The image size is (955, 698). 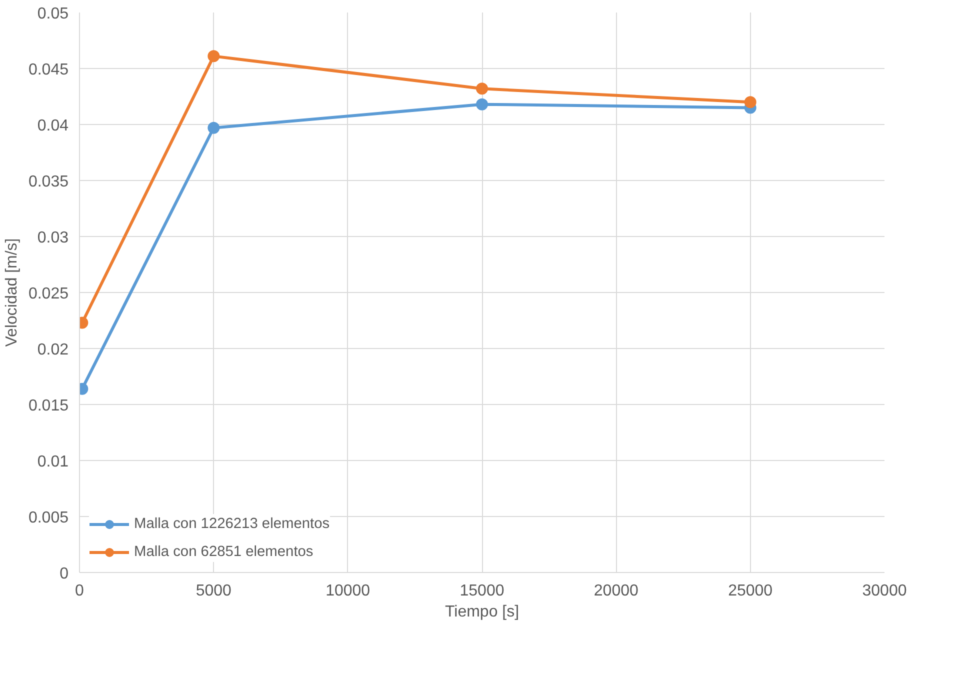 What do you see at coordinates (53, 350) in the screenshot?
I see `y-tick-label: 0.02` at bounding box center [53, 350].